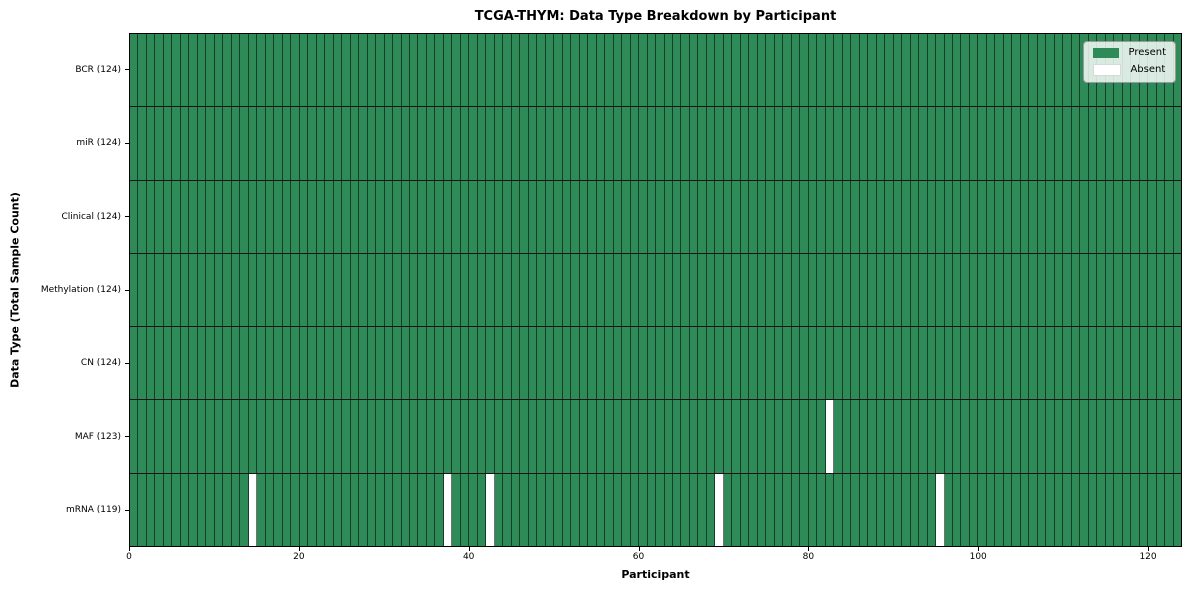 The height and width of the screenshot is (600, 1200). I want to click on y-tick-label-clinical: Clinical (124), so click(91, 216).